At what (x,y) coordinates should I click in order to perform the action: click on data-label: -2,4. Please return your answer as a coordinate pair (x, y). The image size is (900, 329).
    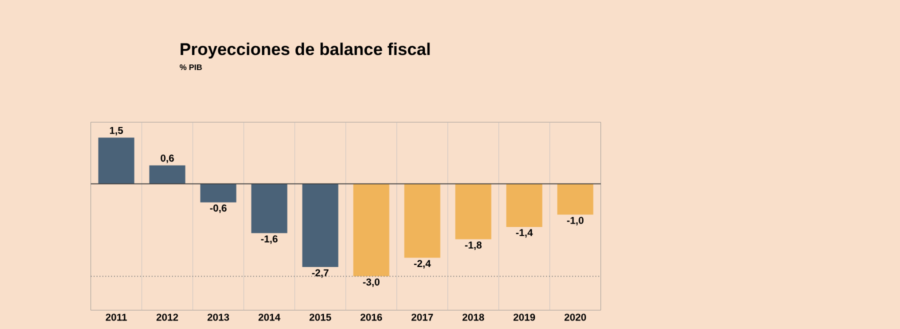
    Looking at the image, I should click on (422, 264).